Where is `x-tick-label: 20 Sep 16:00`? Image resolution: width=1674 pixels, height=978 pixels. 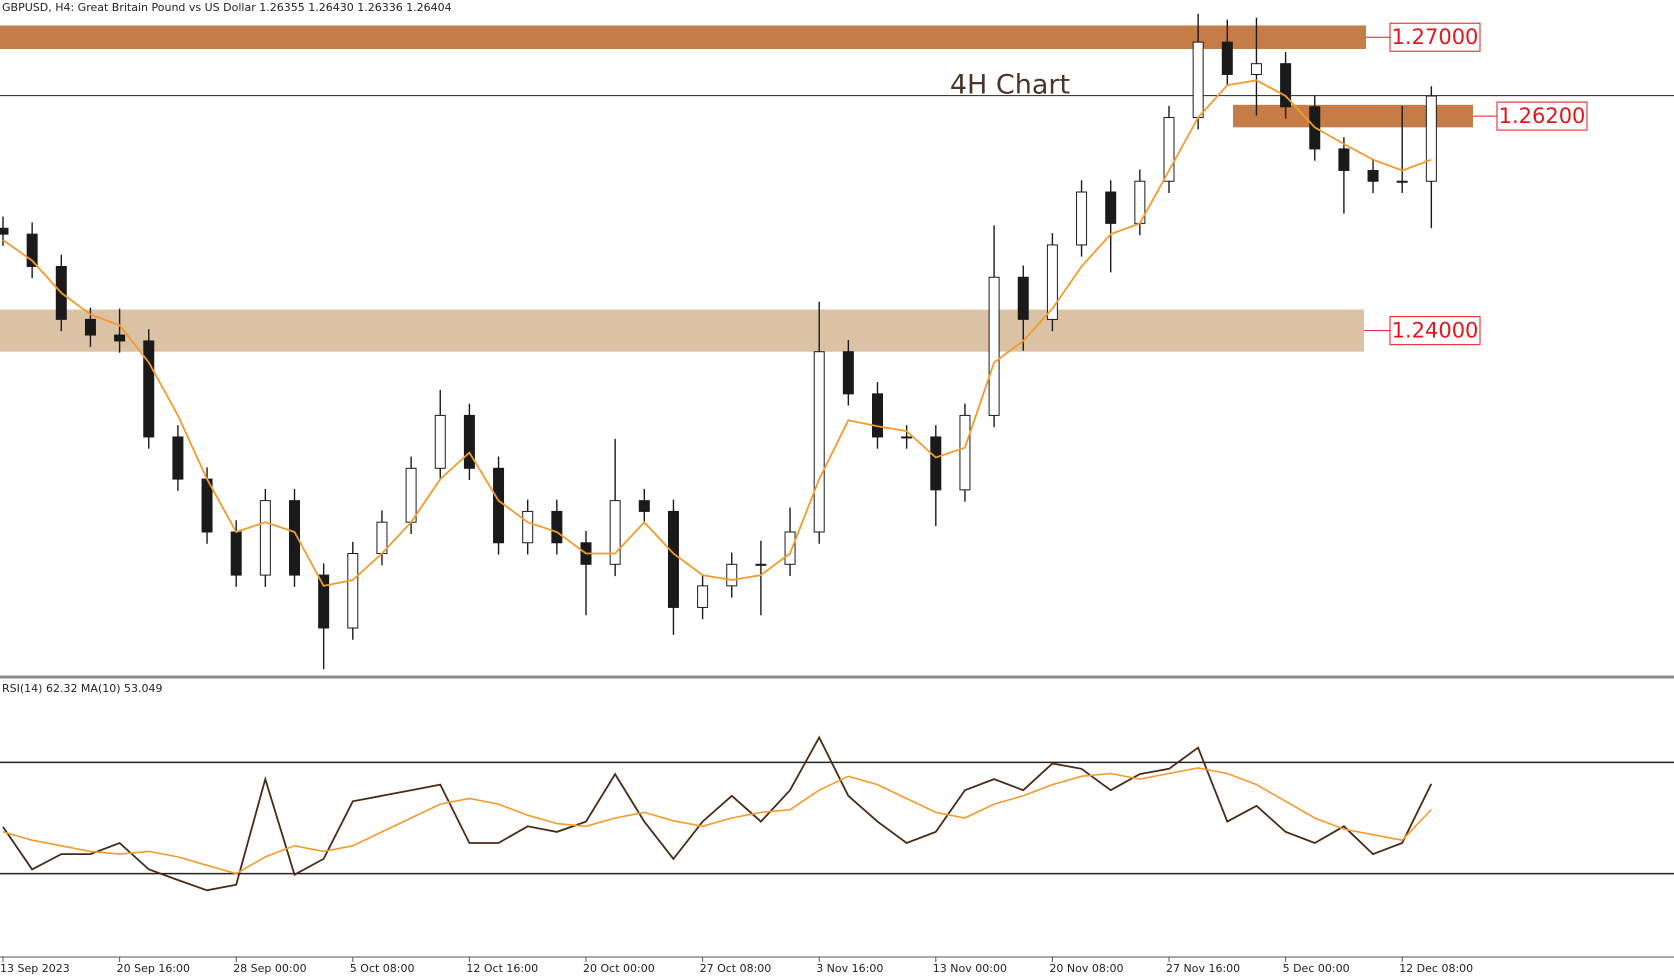
x-tick-label: 20 Sep 16:00 is located at coordinates (153, 968).